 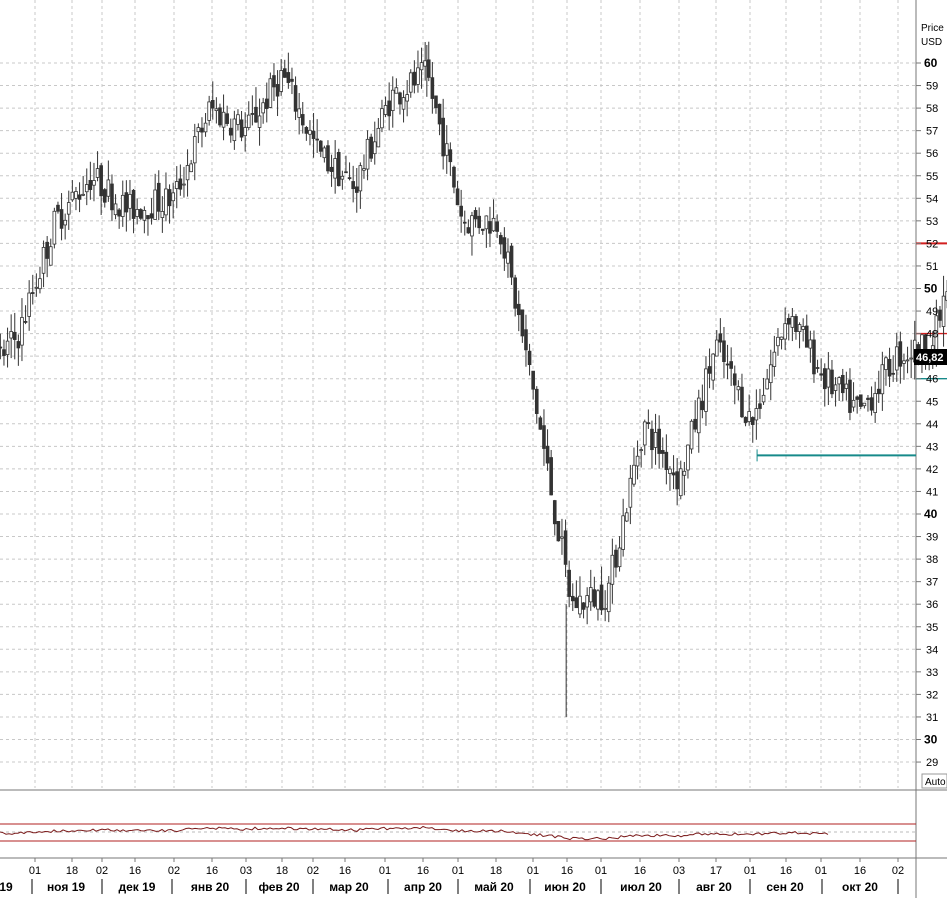 I want to click on day-tick-label: 01, so click(x=35, y=871).